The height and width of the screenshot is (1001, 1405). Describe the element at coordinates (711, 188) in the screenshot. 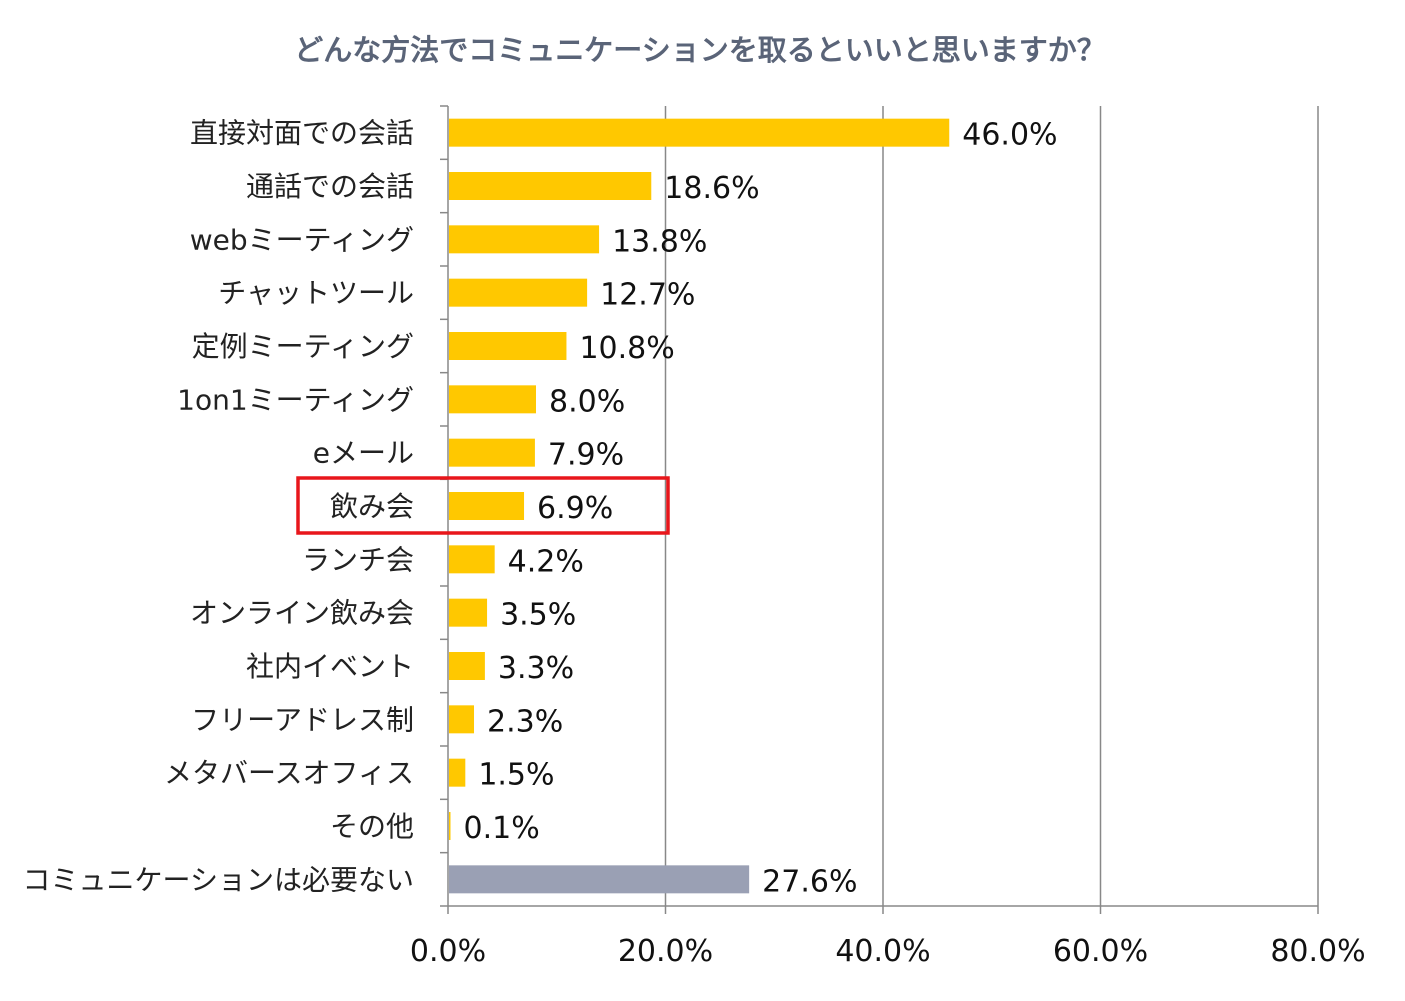

I see `value-label: 18.6%` at that location.